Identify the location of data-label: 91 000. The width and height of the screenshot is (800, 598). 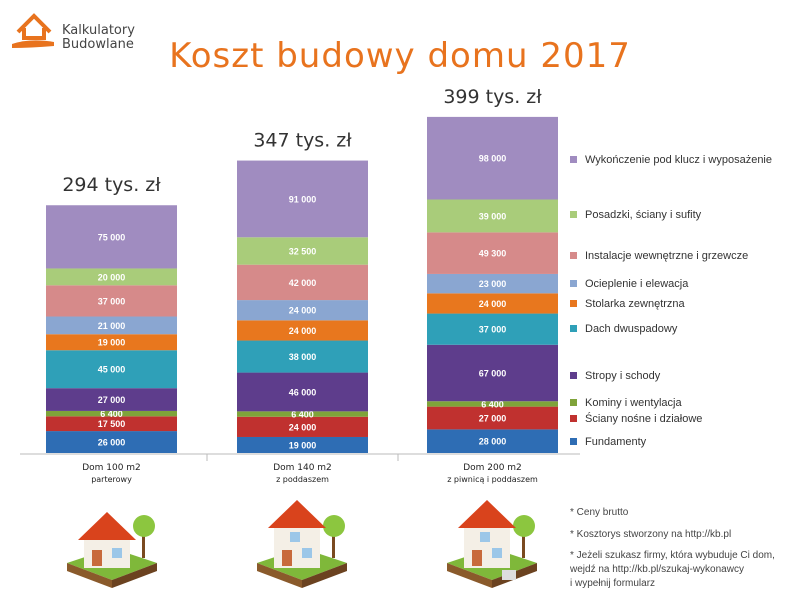
(303, 199).